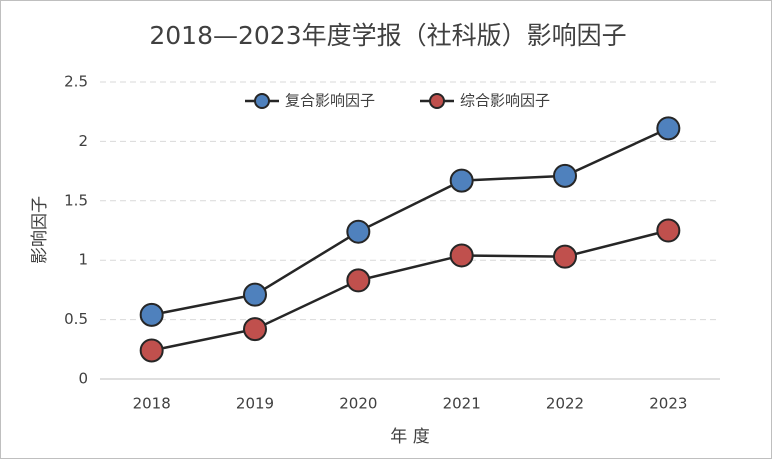 The width and height of the screenshot is (774, 473). What do you see at coordinates (462, 404) in the screenshot?
I see `x-tick-label: 2021` at bounding box center [462, 404].